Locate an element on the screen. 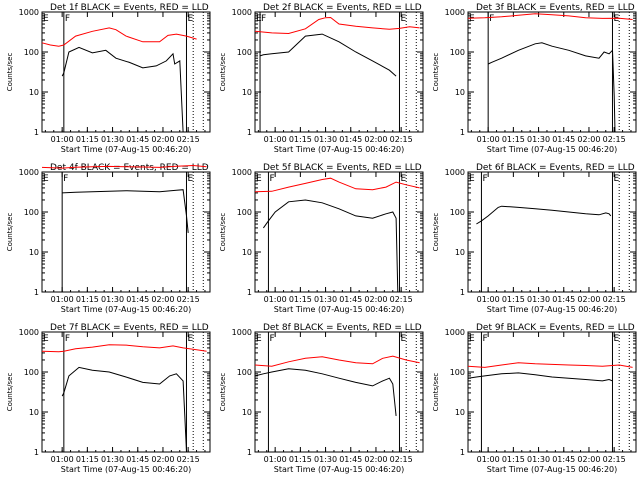 This screenshot has width=640, height=480. panel-4-xtick-label: 02:15 is located at coordinates (188, 299).